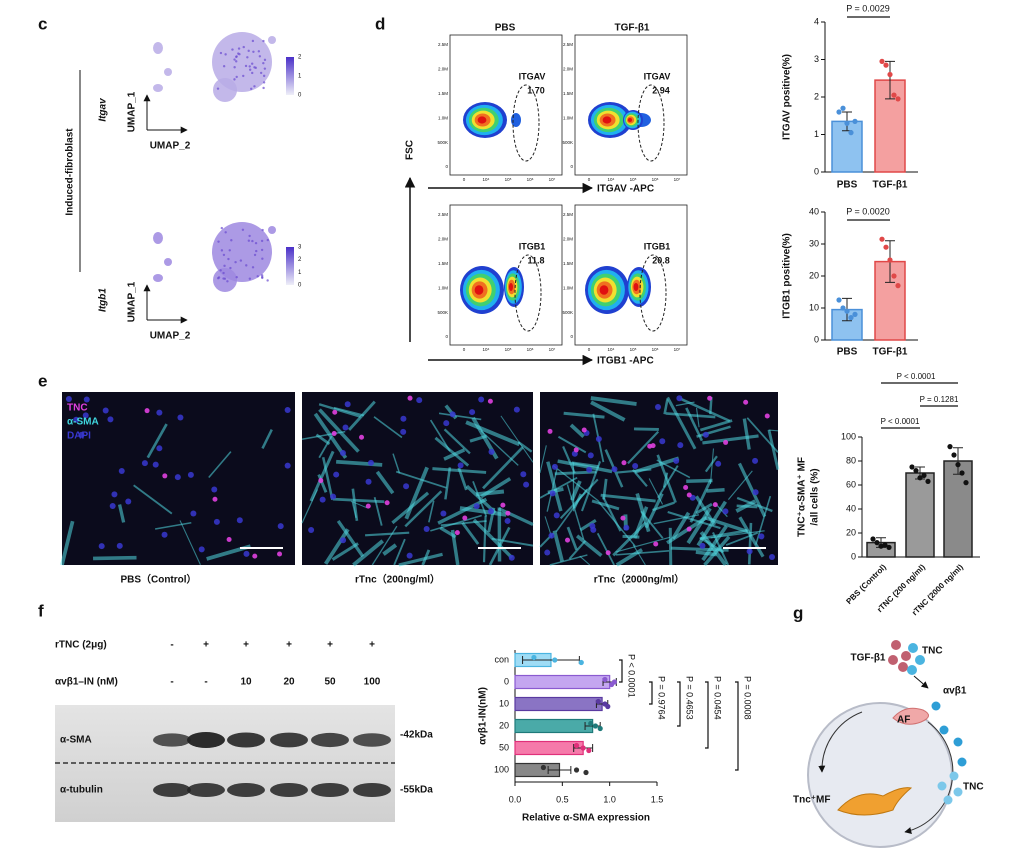  Describe the element at coordinates (535, 260) in the screenshot. I see `gate-value: 11.8` at that location.